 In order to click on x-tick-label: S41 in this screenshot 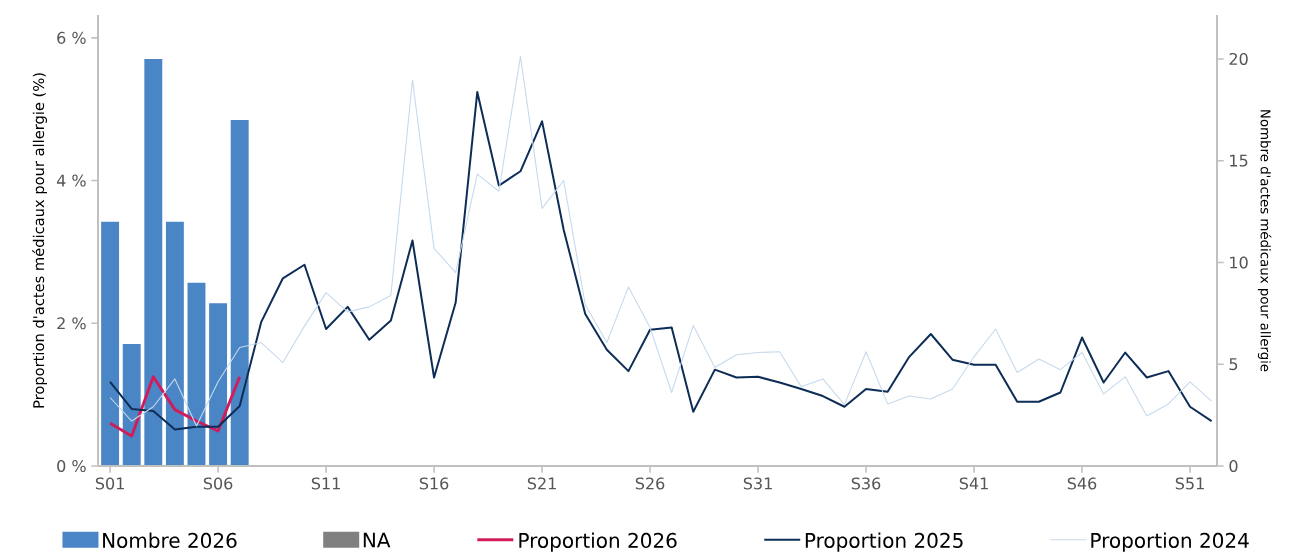, I will do `click(973, 483)`.